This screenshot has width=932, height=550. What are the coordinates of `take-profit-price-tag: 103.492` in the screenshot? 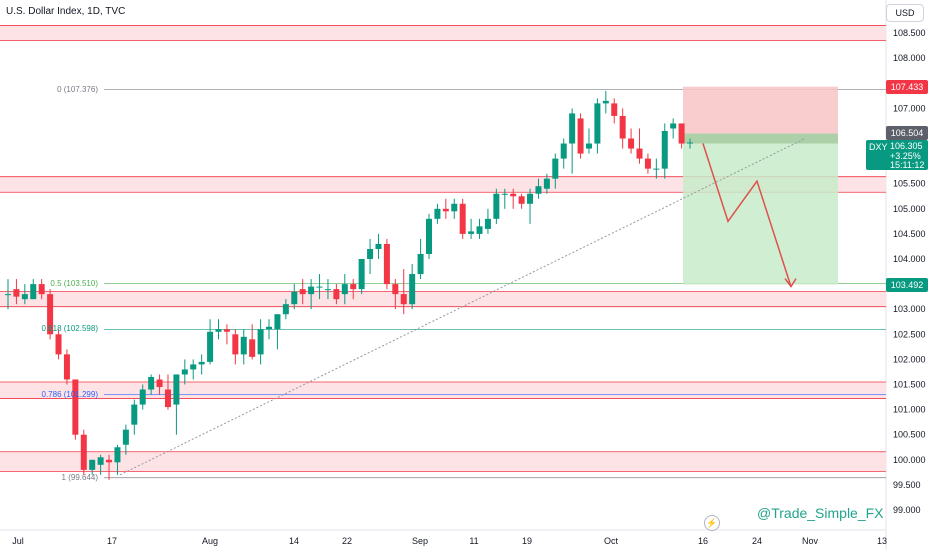 It's located at (907, 284).